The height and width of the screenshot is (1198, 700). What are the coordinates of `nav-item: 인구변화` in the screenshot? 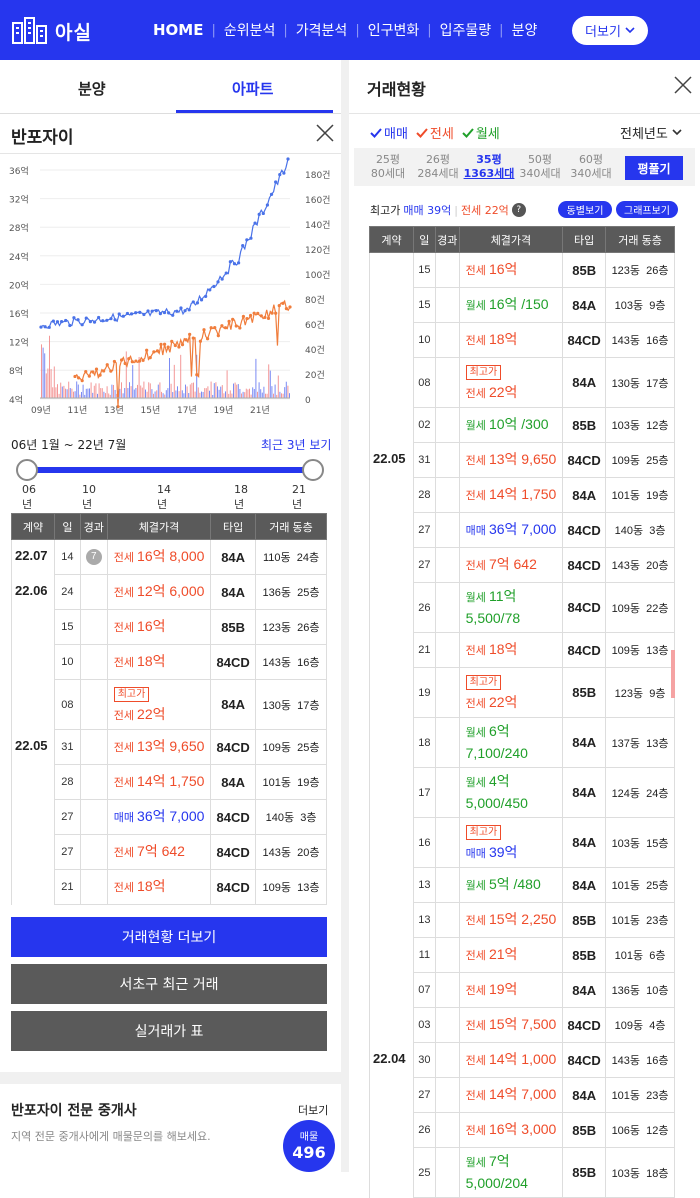 It's located at (393, 31).